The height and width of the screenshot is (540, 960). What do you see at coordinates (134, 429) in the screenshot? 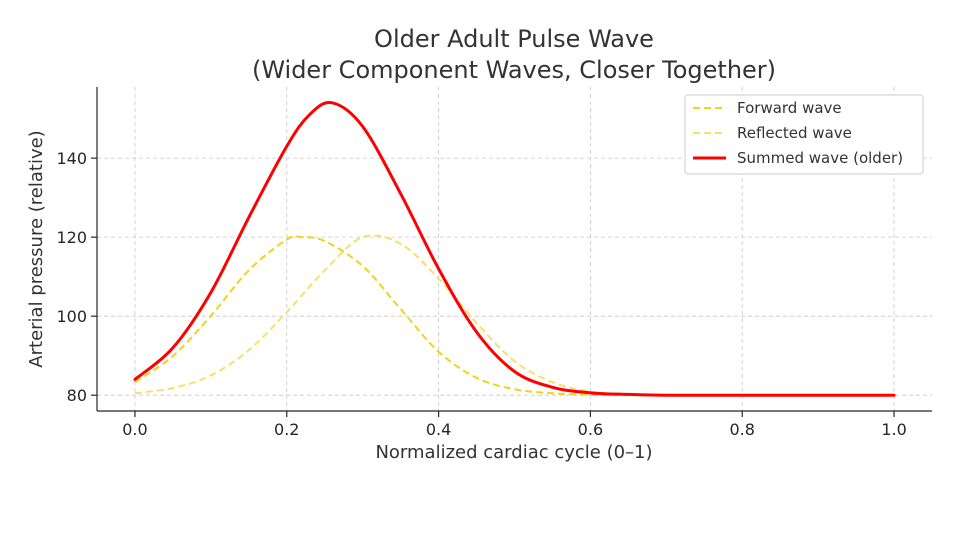
I see `x-tick-label: 0.0` at bounding box center [134, 429].